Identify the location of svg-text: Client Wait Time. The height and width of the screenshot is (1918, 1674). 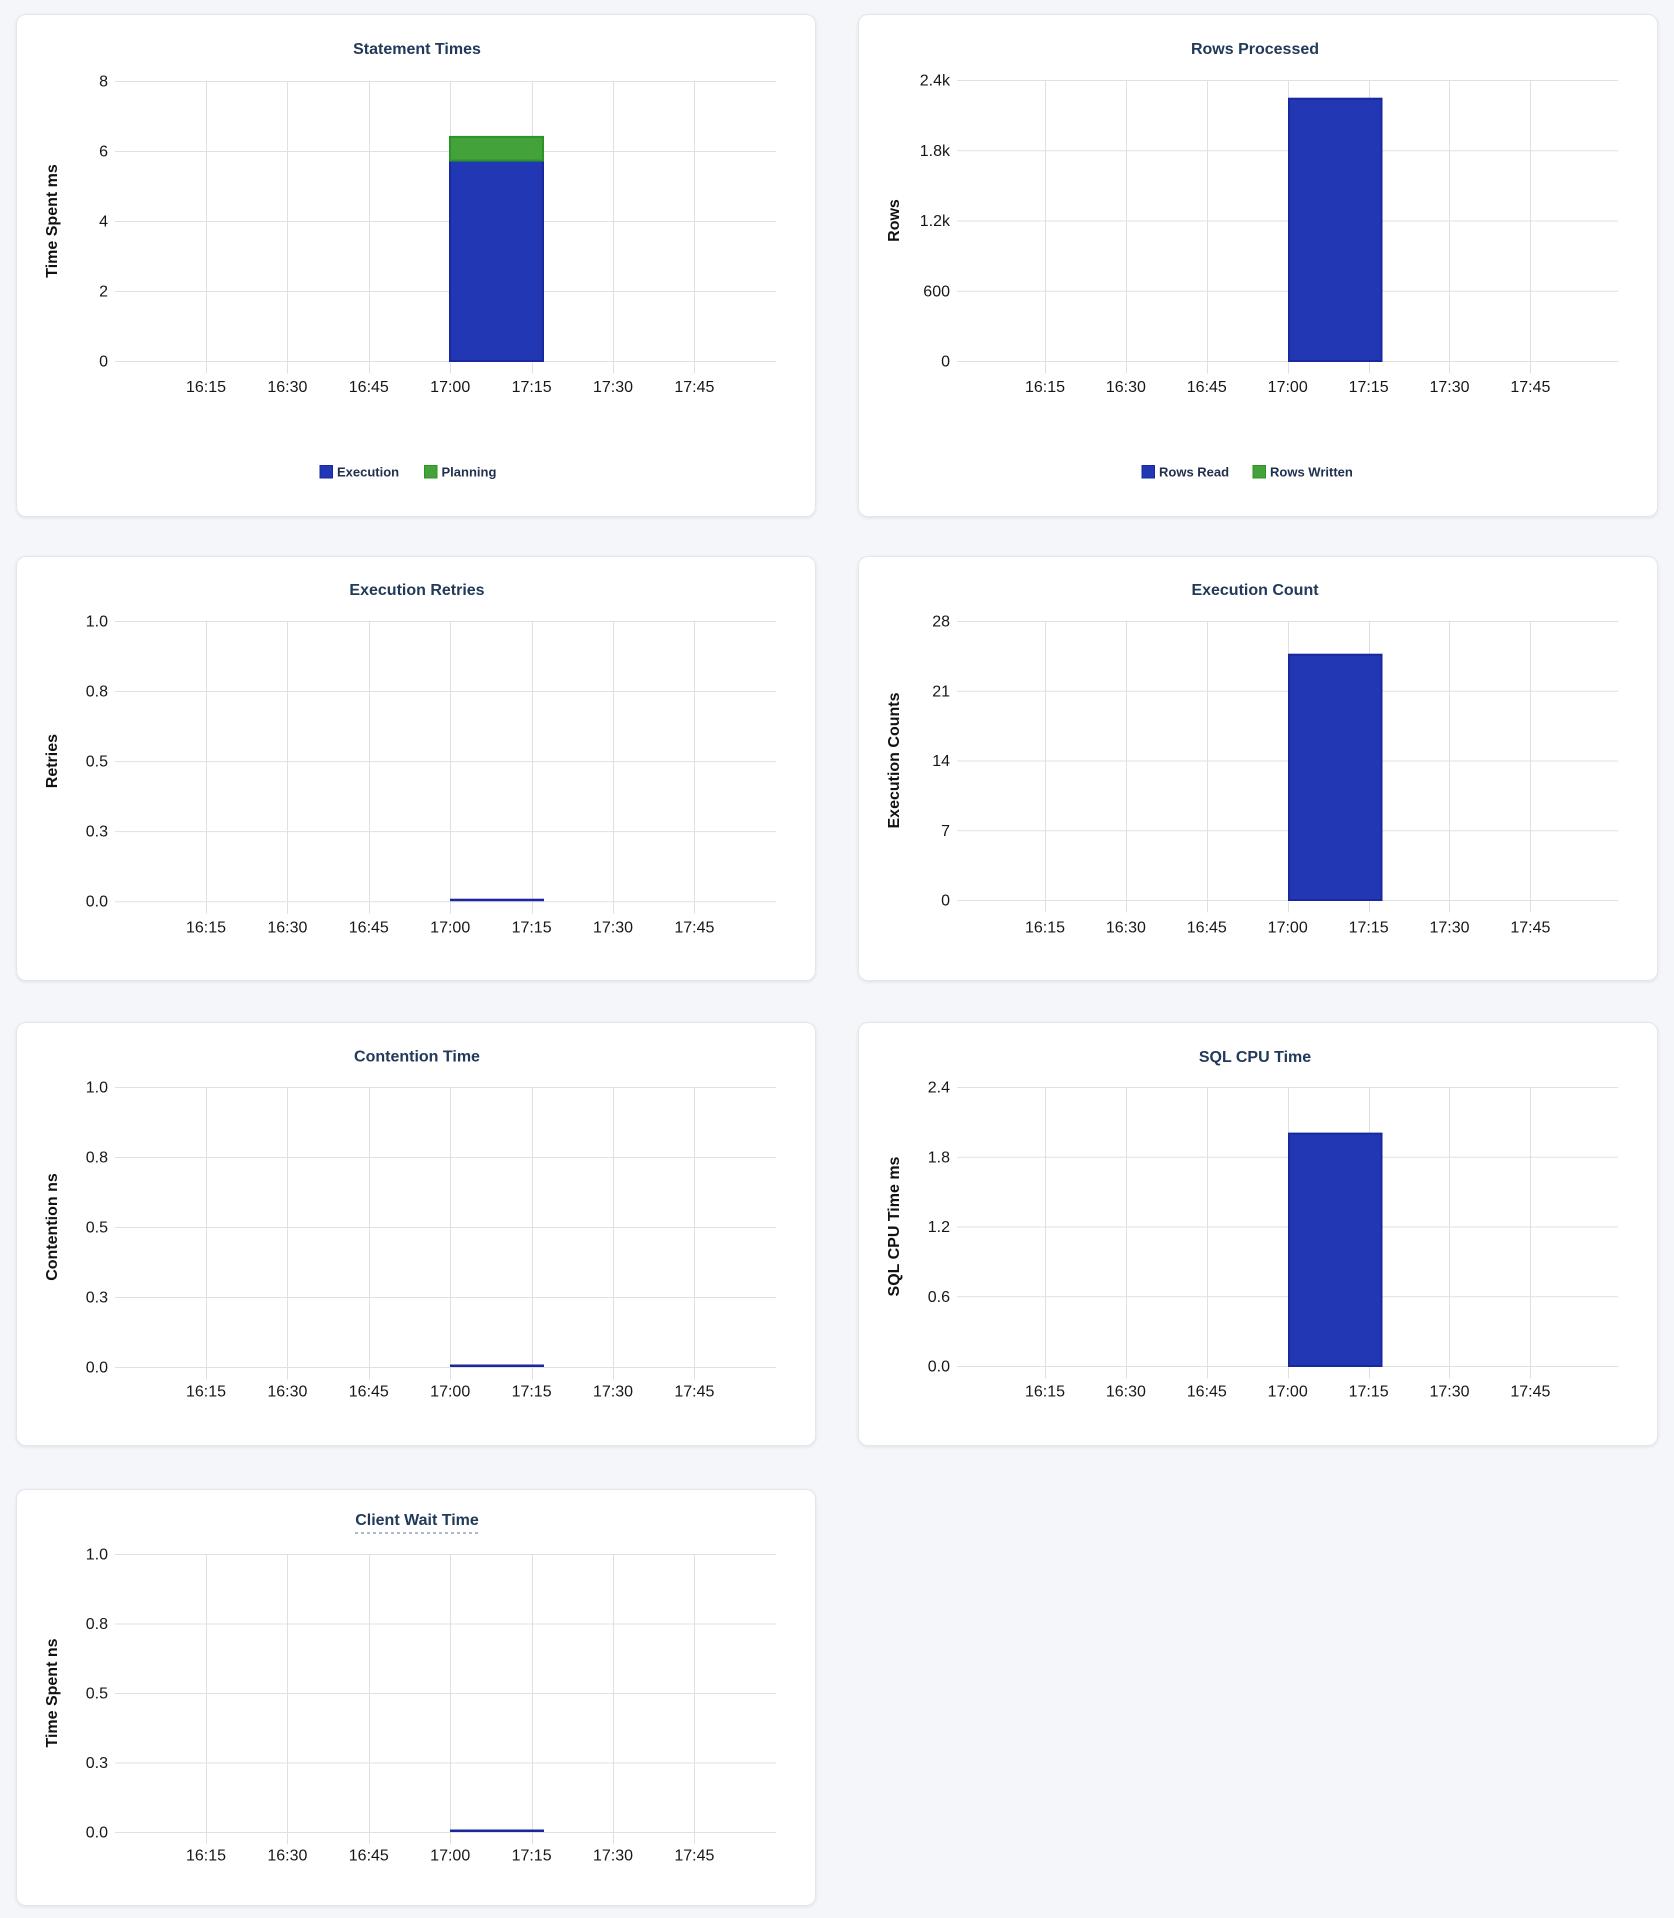
(417, 1520).